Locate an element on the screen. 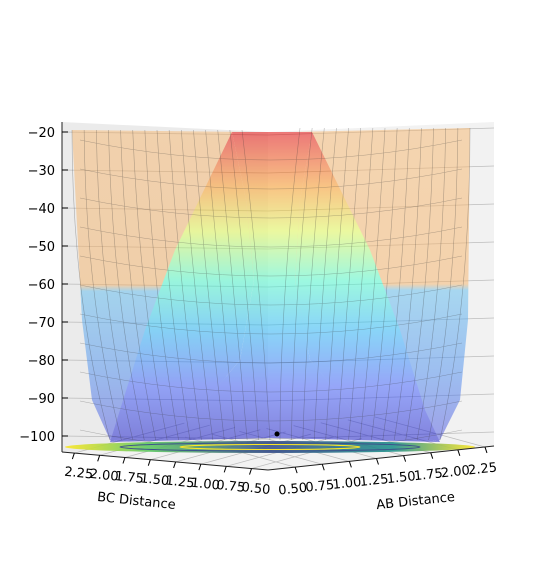 The width and height of the screenshot is (543, 588). surface-right-slope is located at coordinates (367, 287).